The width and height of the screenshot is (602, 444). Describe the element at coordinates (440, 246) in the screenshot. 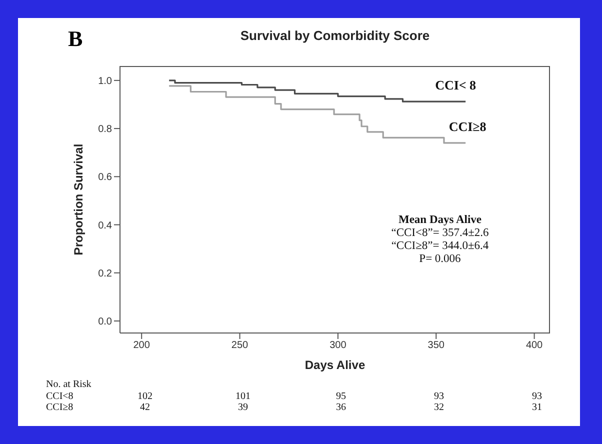

I see `annotation: “CCI≥8”= 344.0±6.4` at that location.